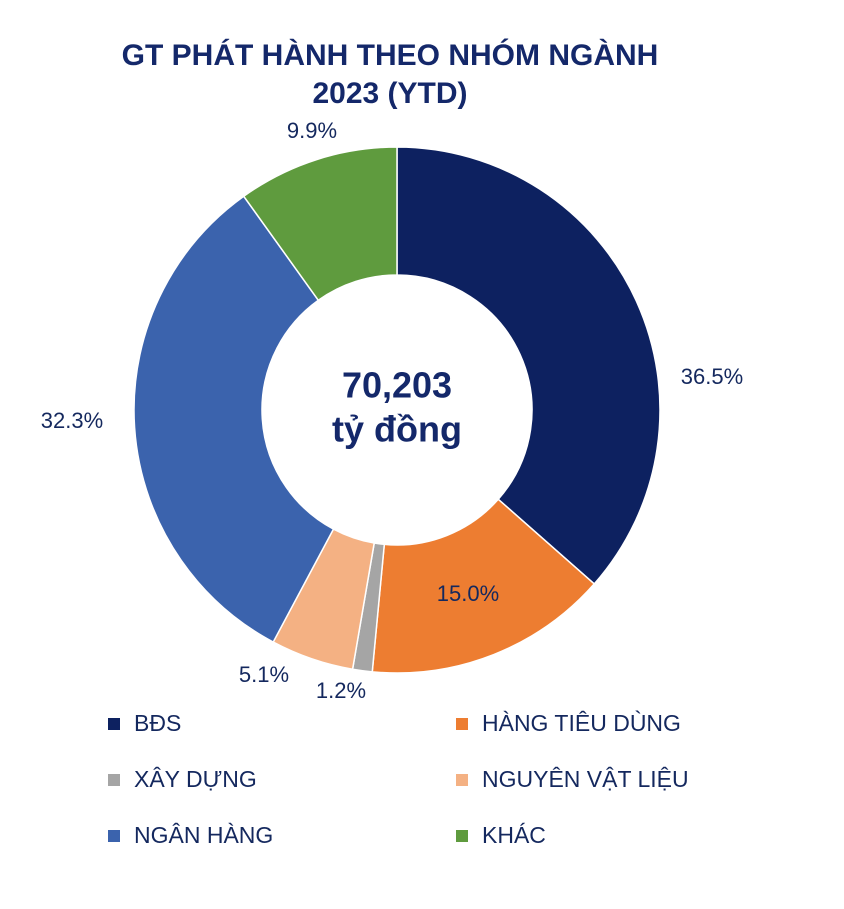  I want to click on chart-title: 2023 (YTD), so click(389, 93).